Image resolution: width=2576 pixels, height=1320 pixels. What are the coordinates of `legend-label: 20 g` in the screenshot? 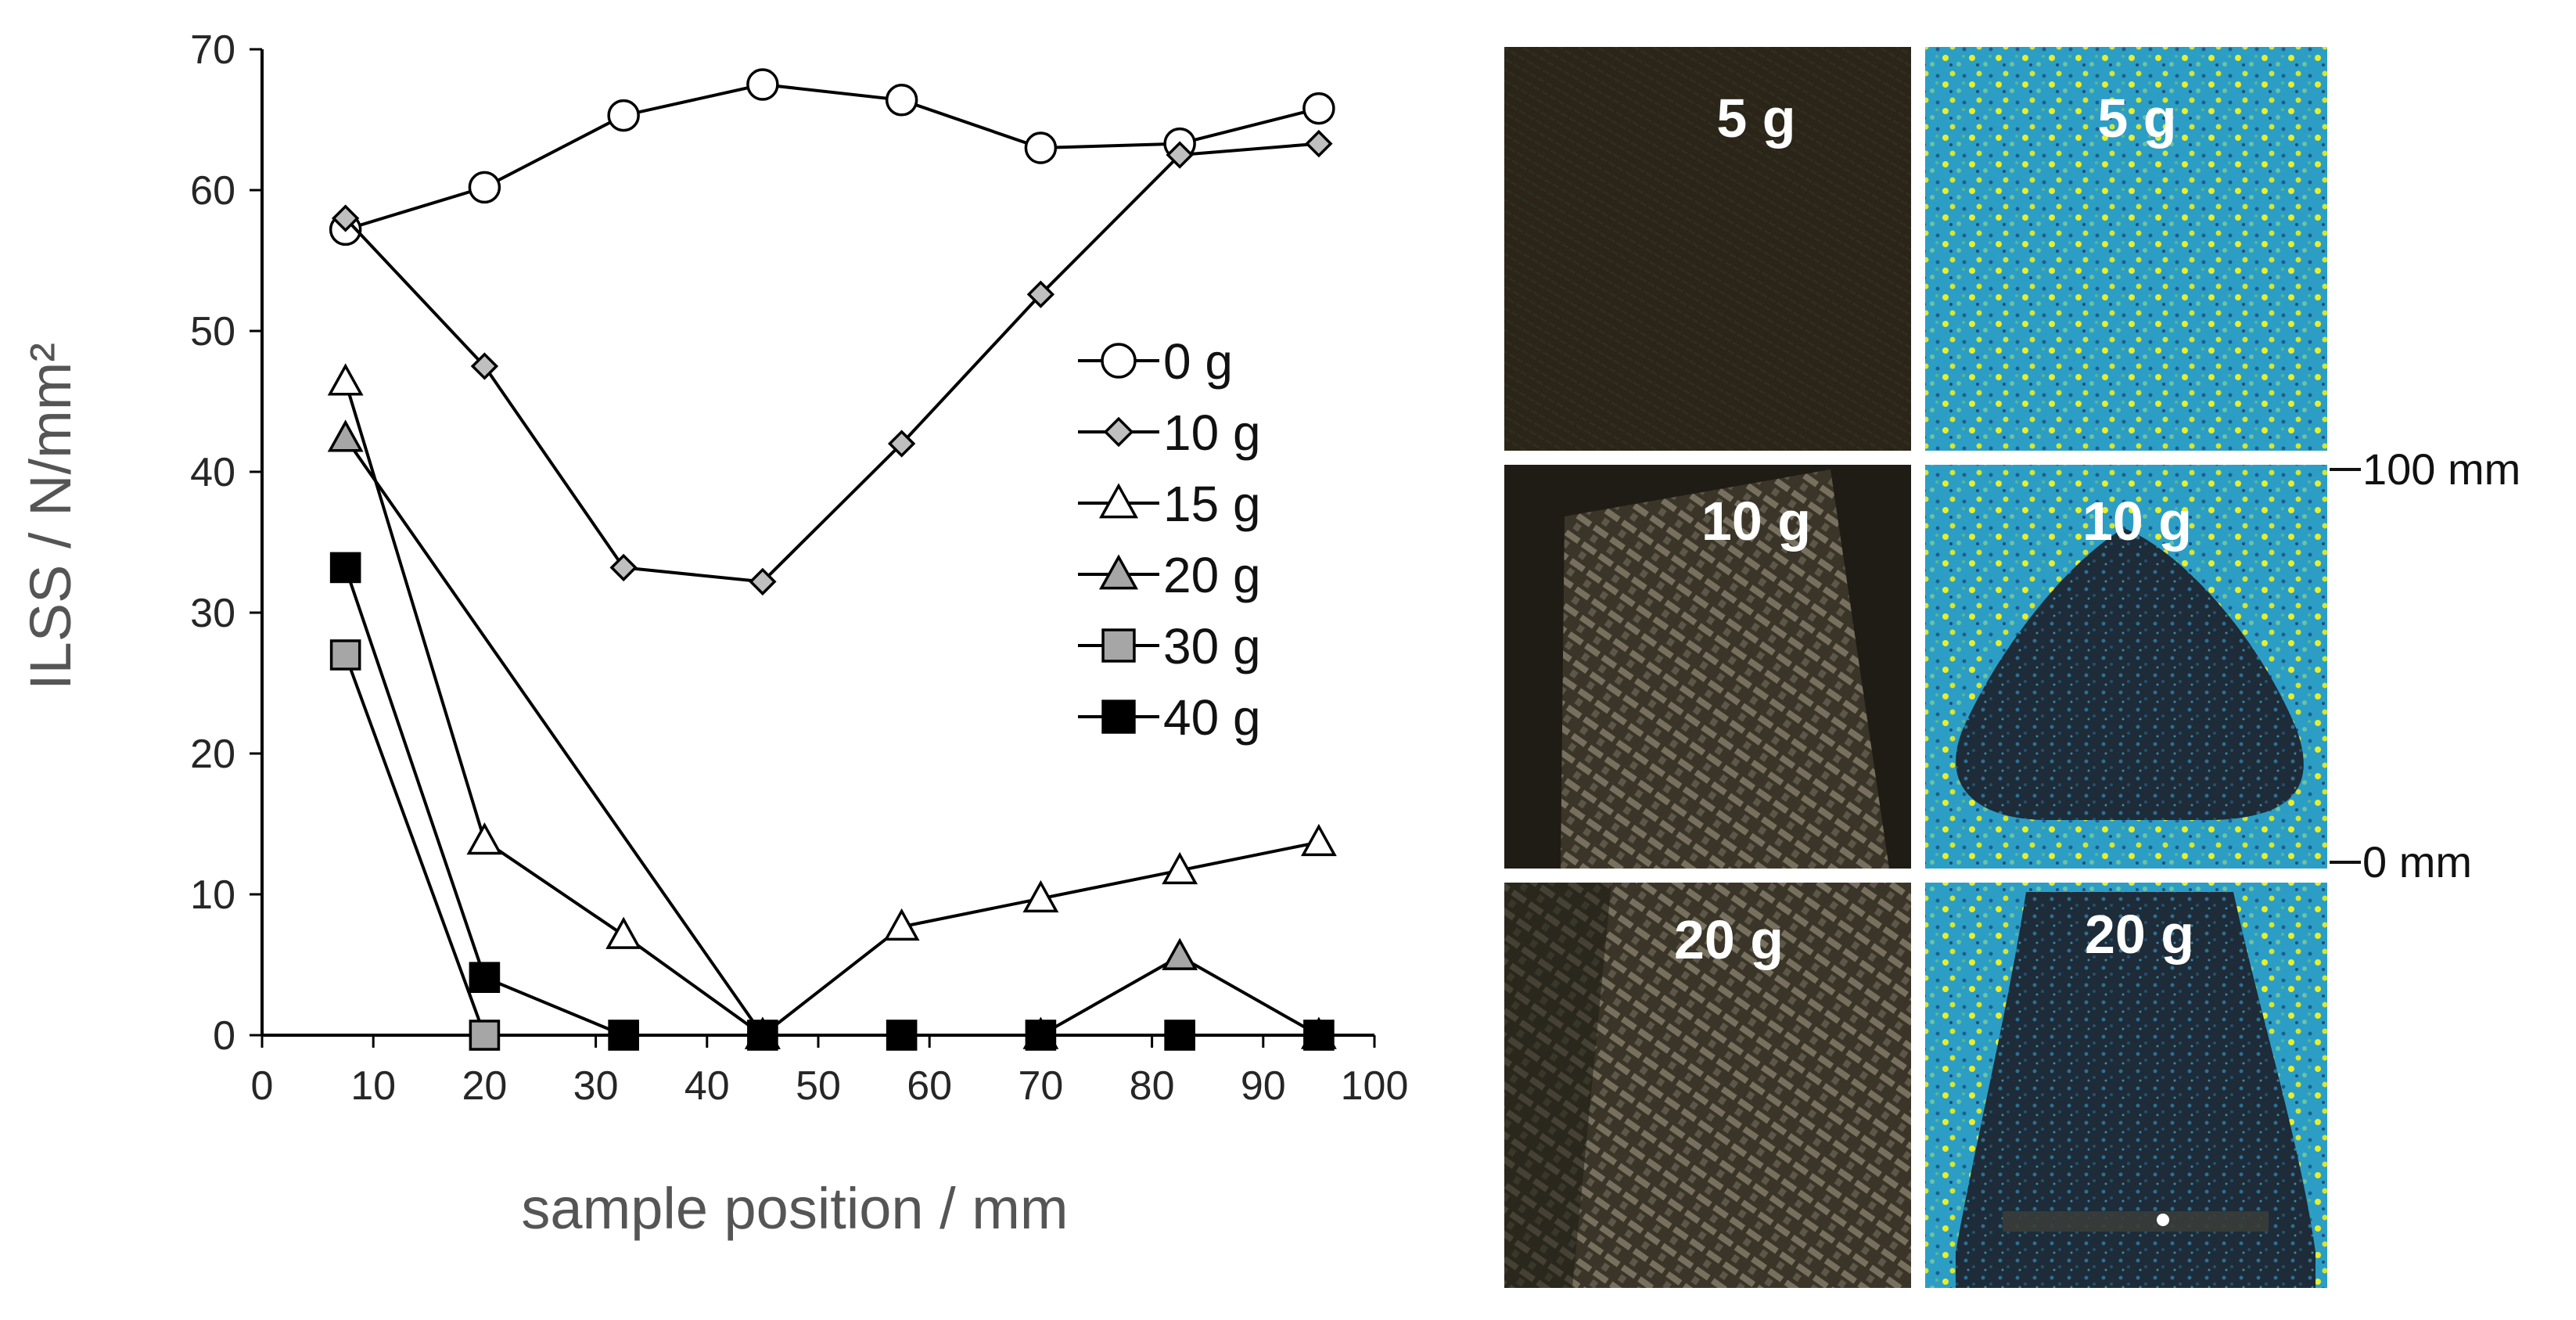 It's located at (1212, 575).